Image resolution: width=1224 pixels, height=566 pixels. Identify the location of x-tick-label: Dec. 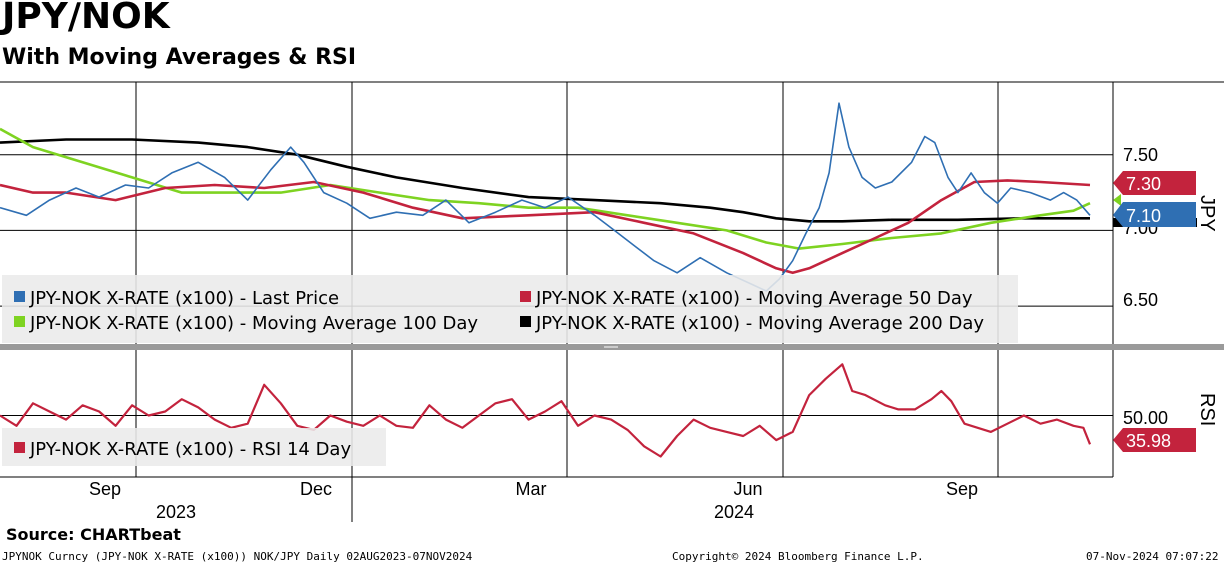
(316, 489).